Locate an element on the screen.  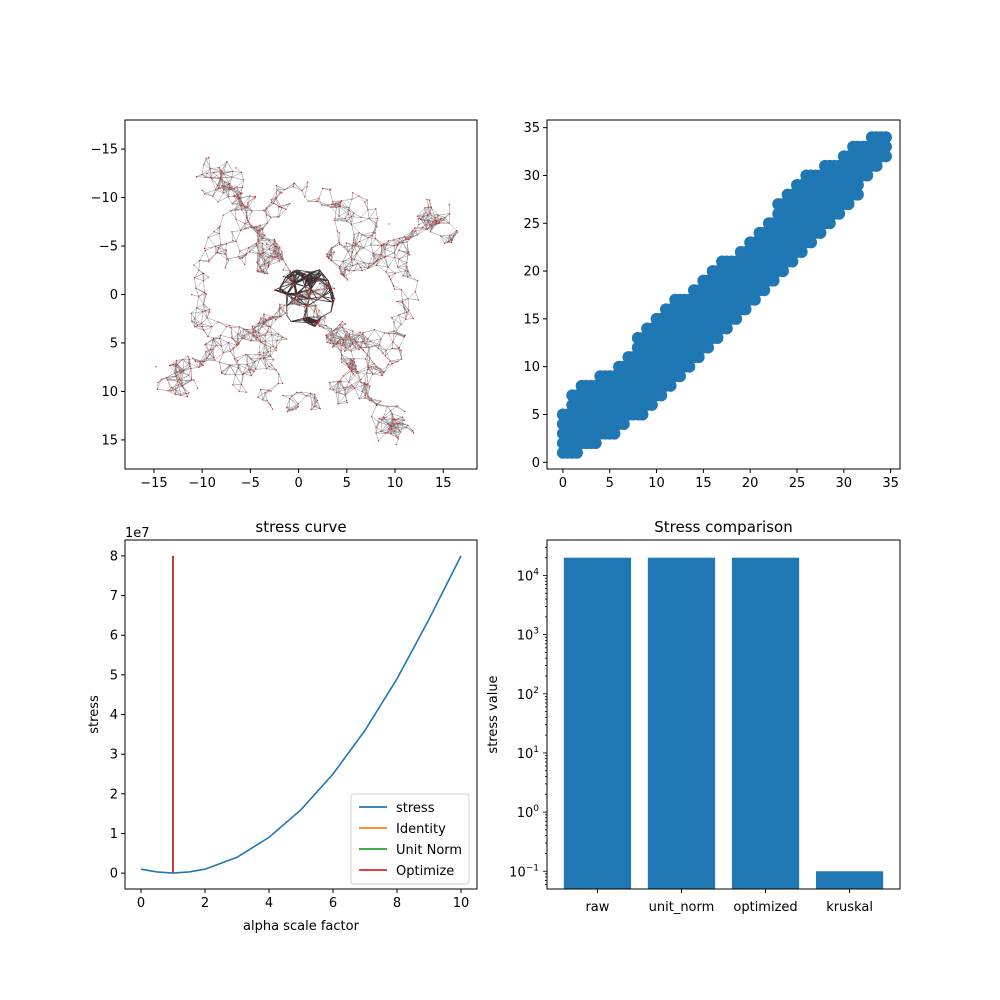
y-tick-label: 0 is located at coordinates (536, 463).